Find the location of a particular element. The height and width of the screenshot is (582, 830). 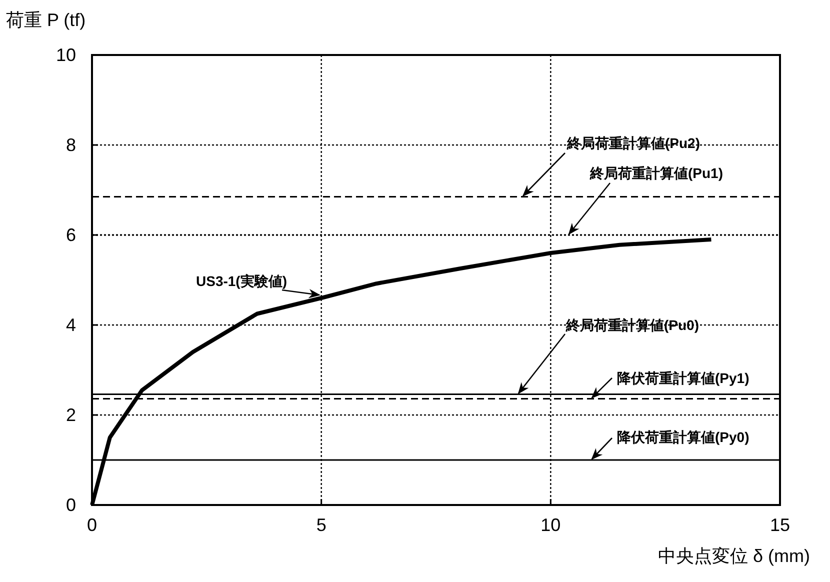

y-axis-title: 荷重 P (tf) is located at coordinates (46, 20).